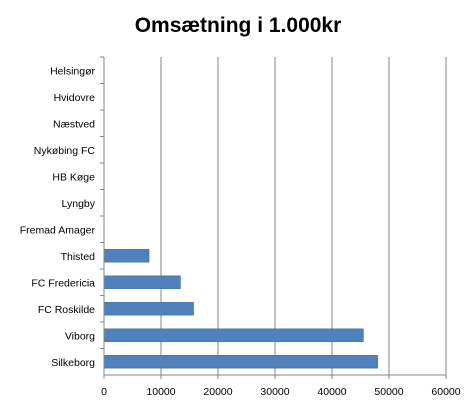  What do you see at coordinates (65, 151) in the screenshot?
I see `category-label: Nykøbing FC` at bounding box center [65, 151].